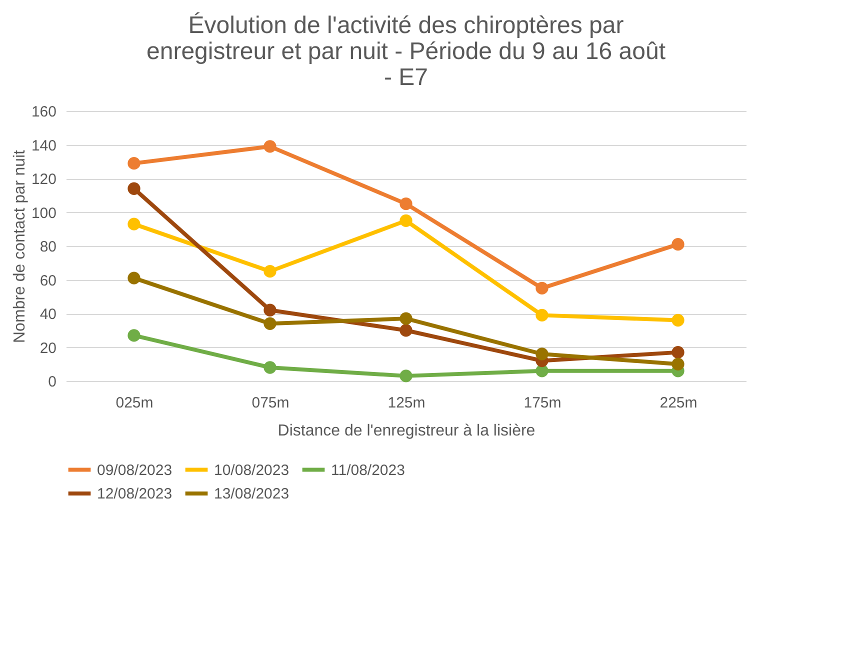 The width and height of the screenshot is (868, 646). What do you see at coordinates (134, 470) in the screenshot?
I see `legend-label: 09/08/2023` at bounding box center [134, 470].